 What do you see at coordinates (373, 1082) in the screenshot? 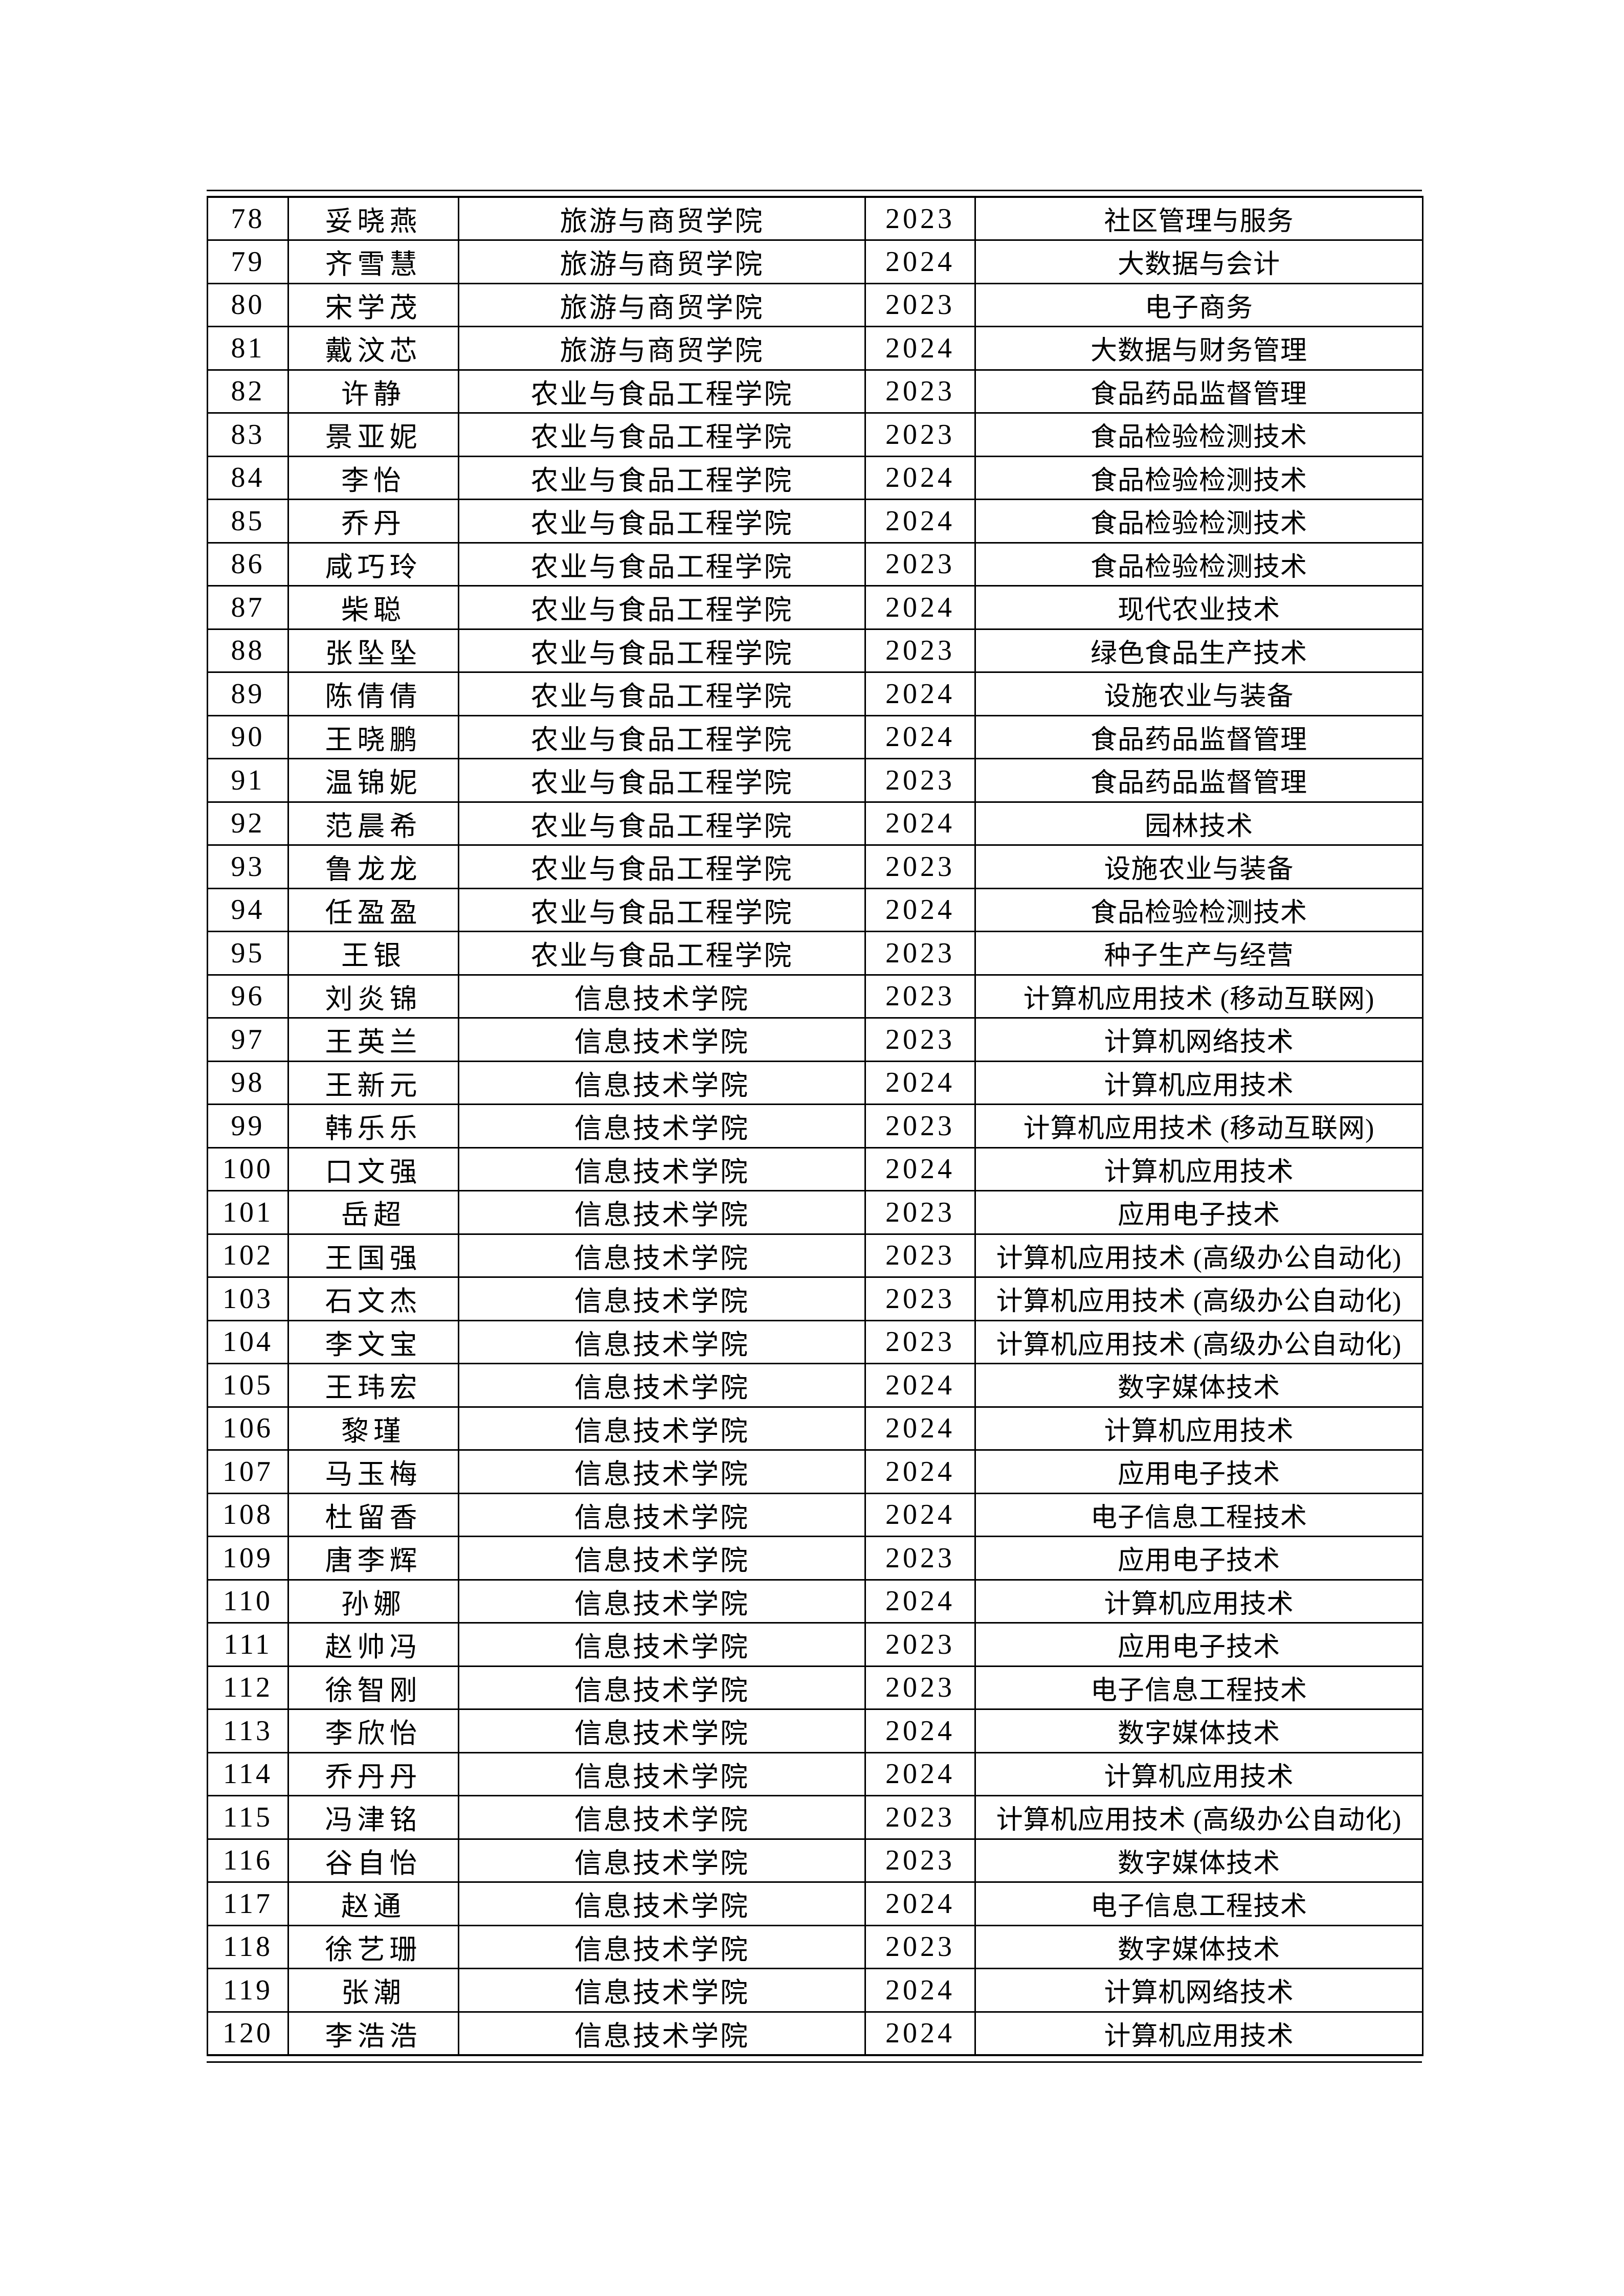
I see `cell-name: 王新元` at bounding box center [373, 1082].